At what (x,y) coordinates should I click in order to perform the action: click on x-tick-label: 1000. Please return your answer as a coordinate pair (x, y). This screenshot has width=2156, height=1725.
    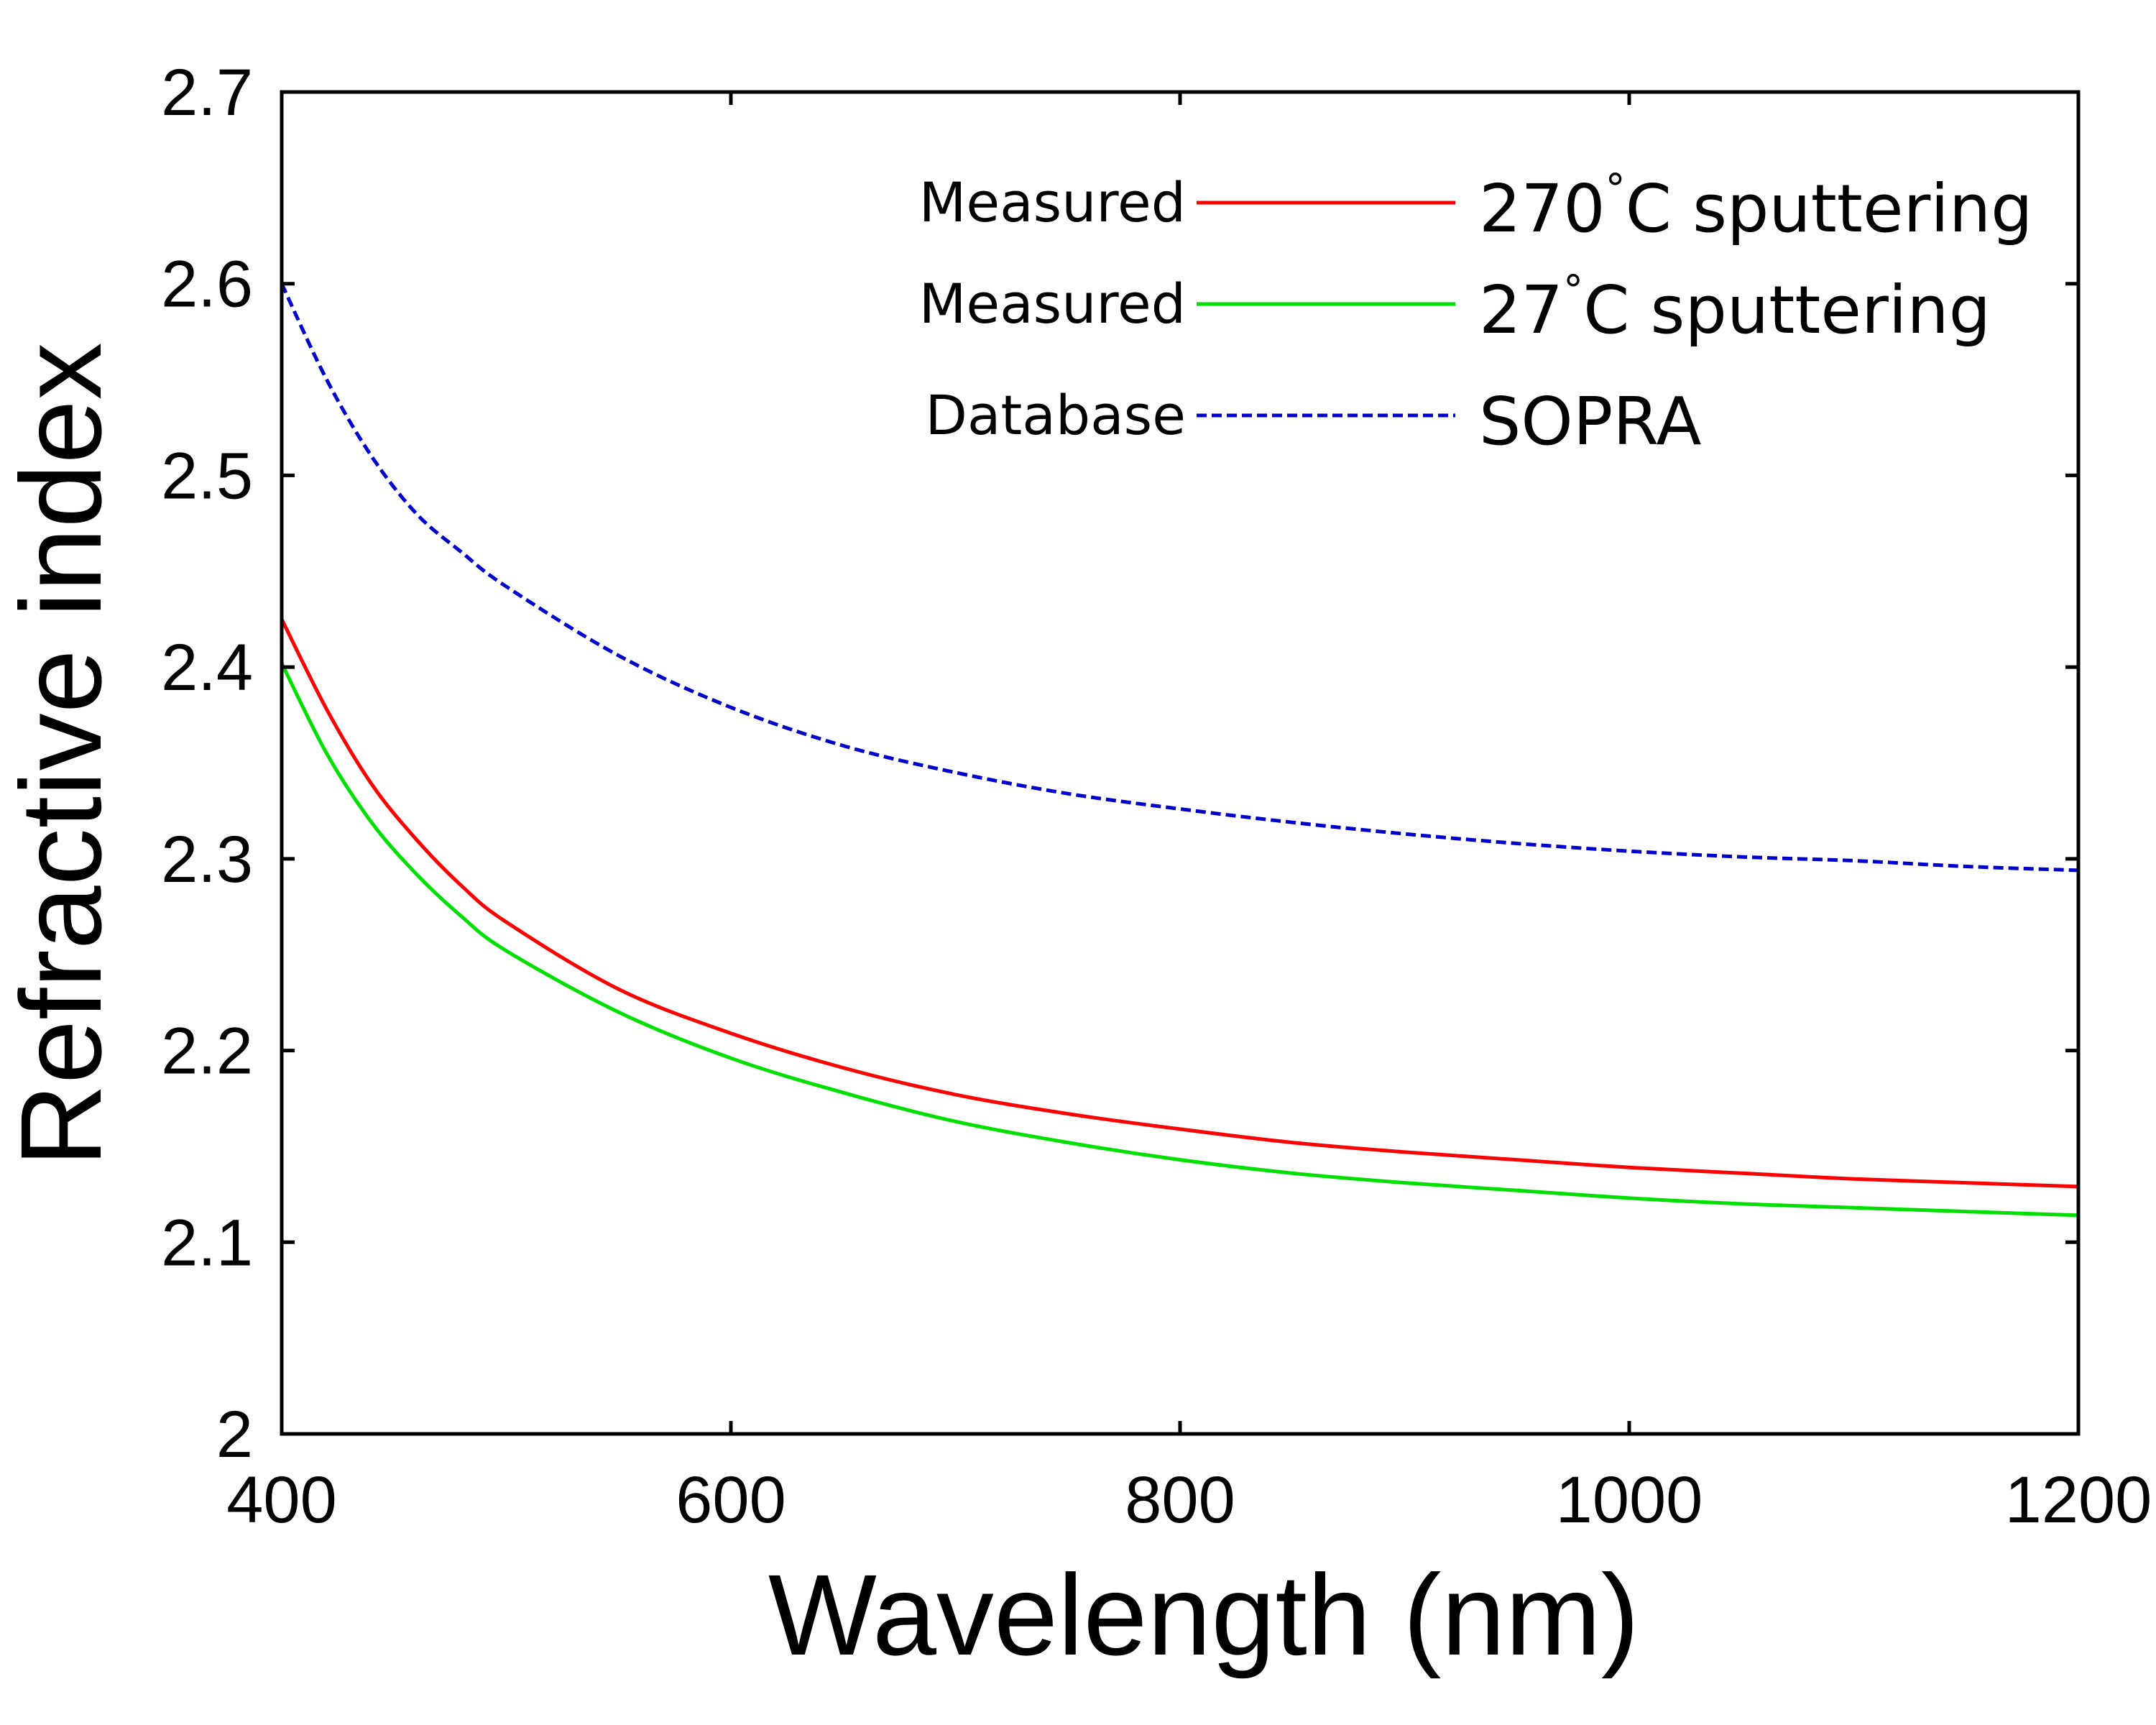
    Looking at the image, I should click on (1630, 1500).